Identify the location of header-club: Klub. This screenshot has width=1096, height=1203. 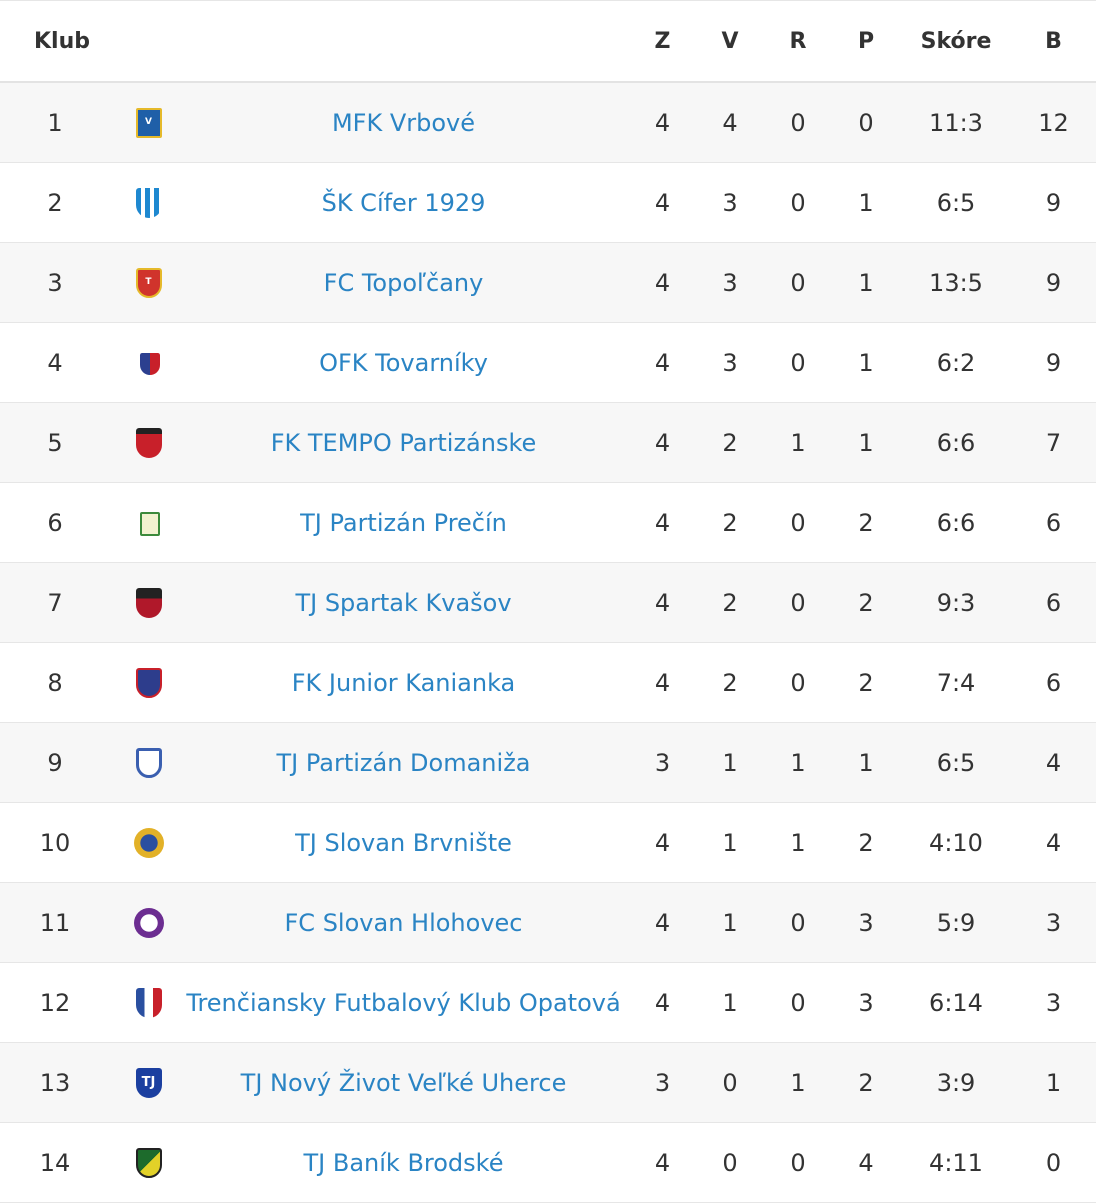
(315, 41).